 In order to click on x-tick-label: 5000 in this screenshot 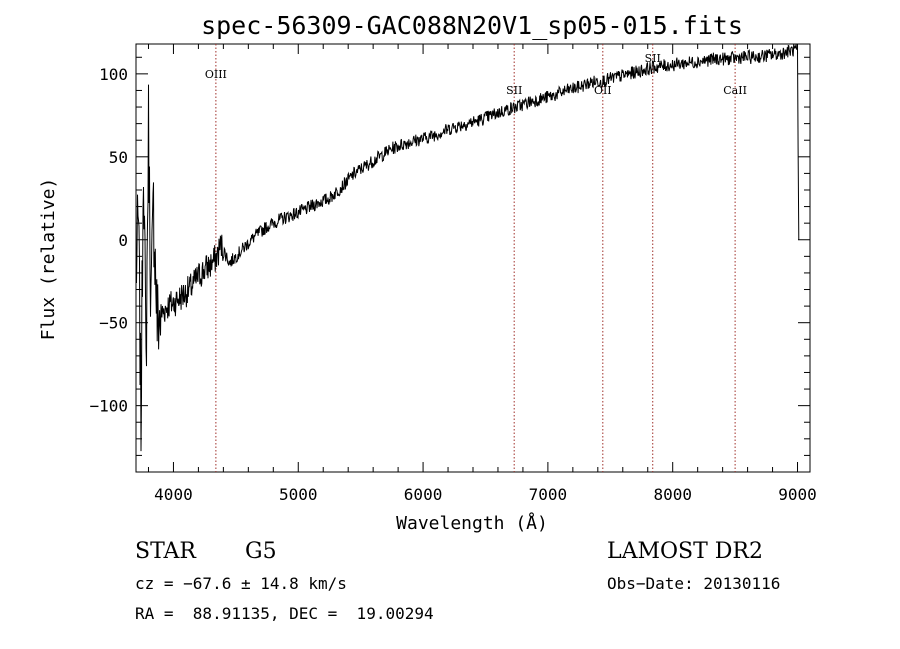, I will do `click(298, 494)`.